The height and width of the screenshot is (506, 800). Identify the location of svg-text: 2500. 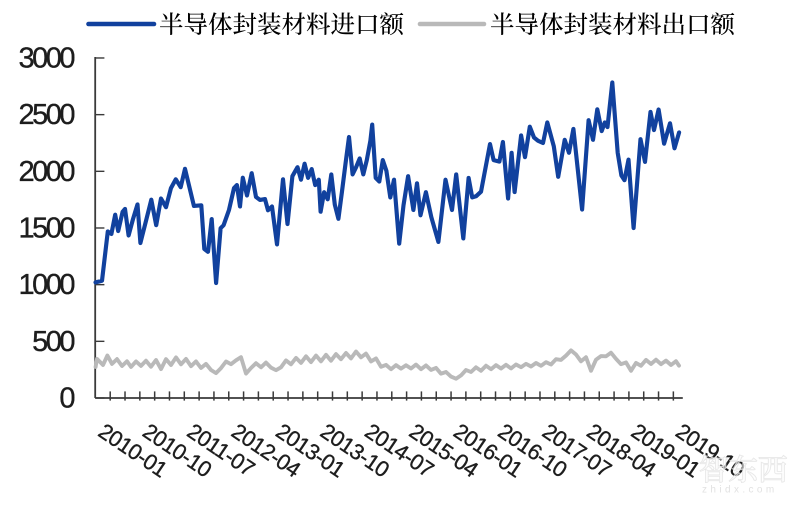
(46, 115).